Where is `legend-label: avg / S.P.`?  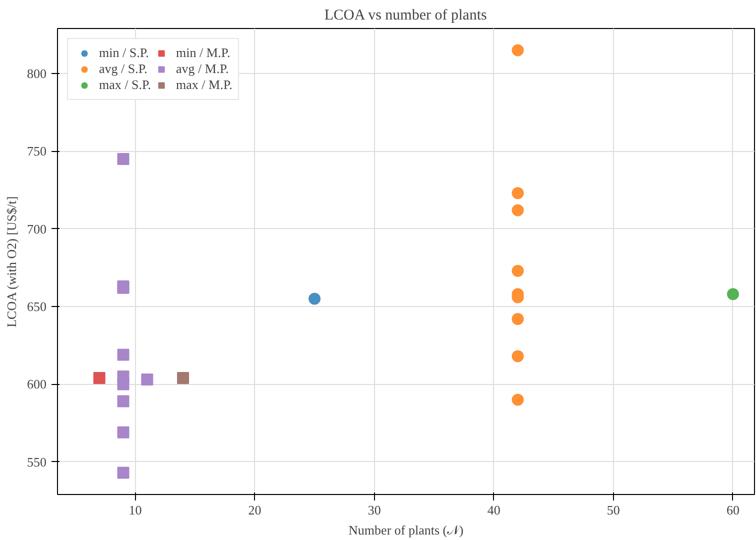 legend-label: avg / S.P. is located at coordinates (123, 69).